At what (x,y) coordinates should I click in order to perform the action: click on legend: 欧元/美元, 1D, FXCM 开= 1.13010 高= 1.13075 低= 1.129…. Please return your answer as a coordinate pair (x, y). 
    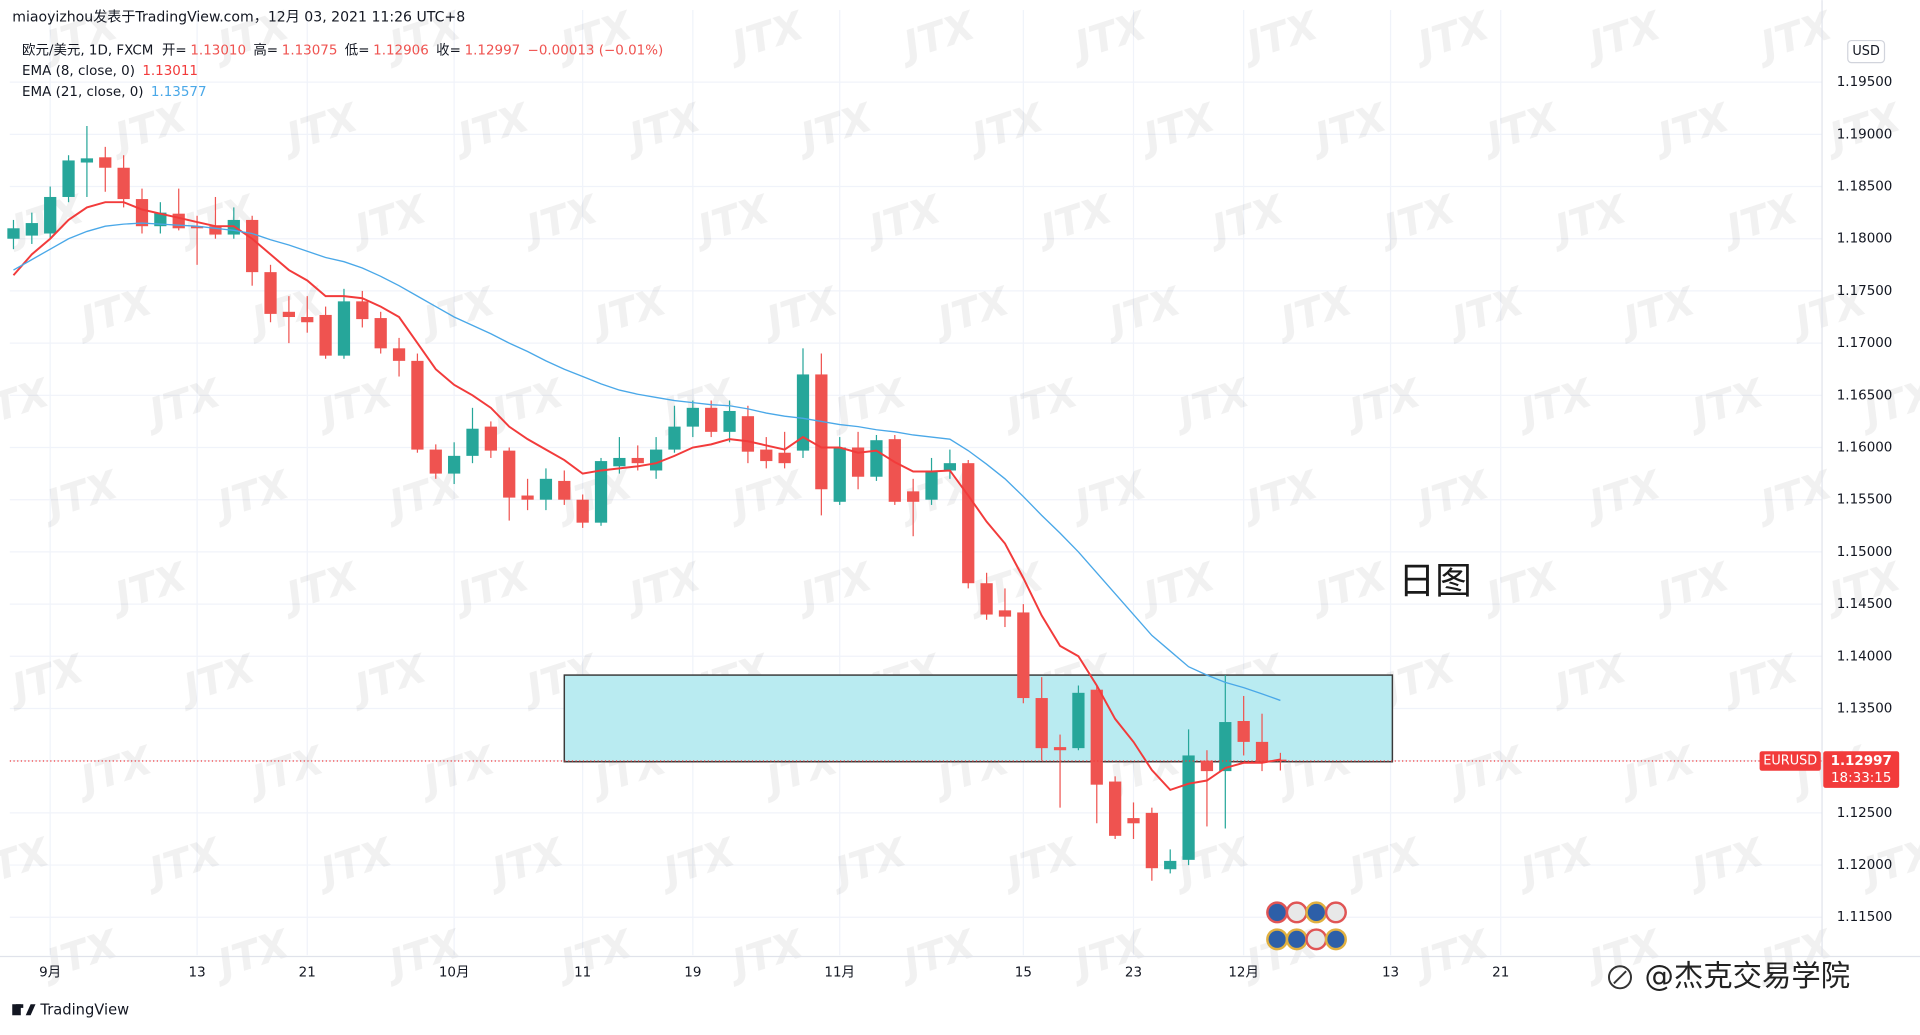
    Looking at the image, I should click on (342, 70).